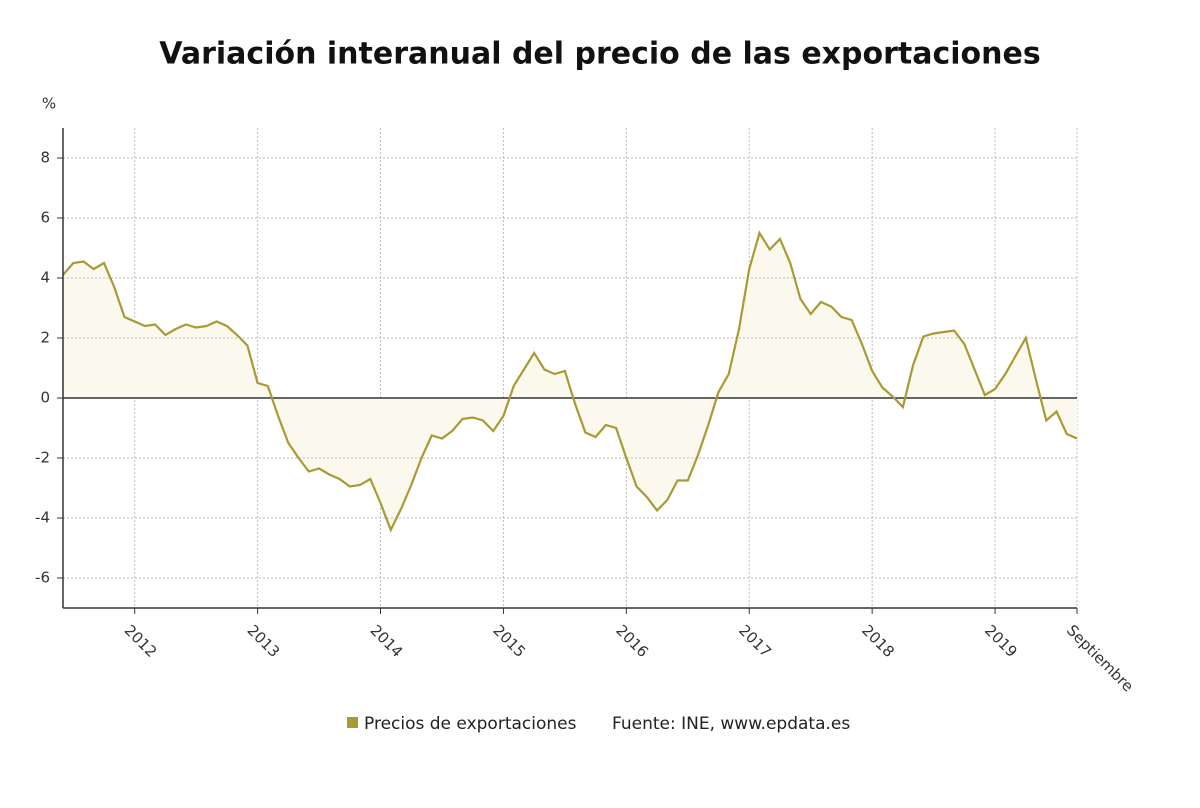  I want to click on y-unit: %, so click(49, 104).